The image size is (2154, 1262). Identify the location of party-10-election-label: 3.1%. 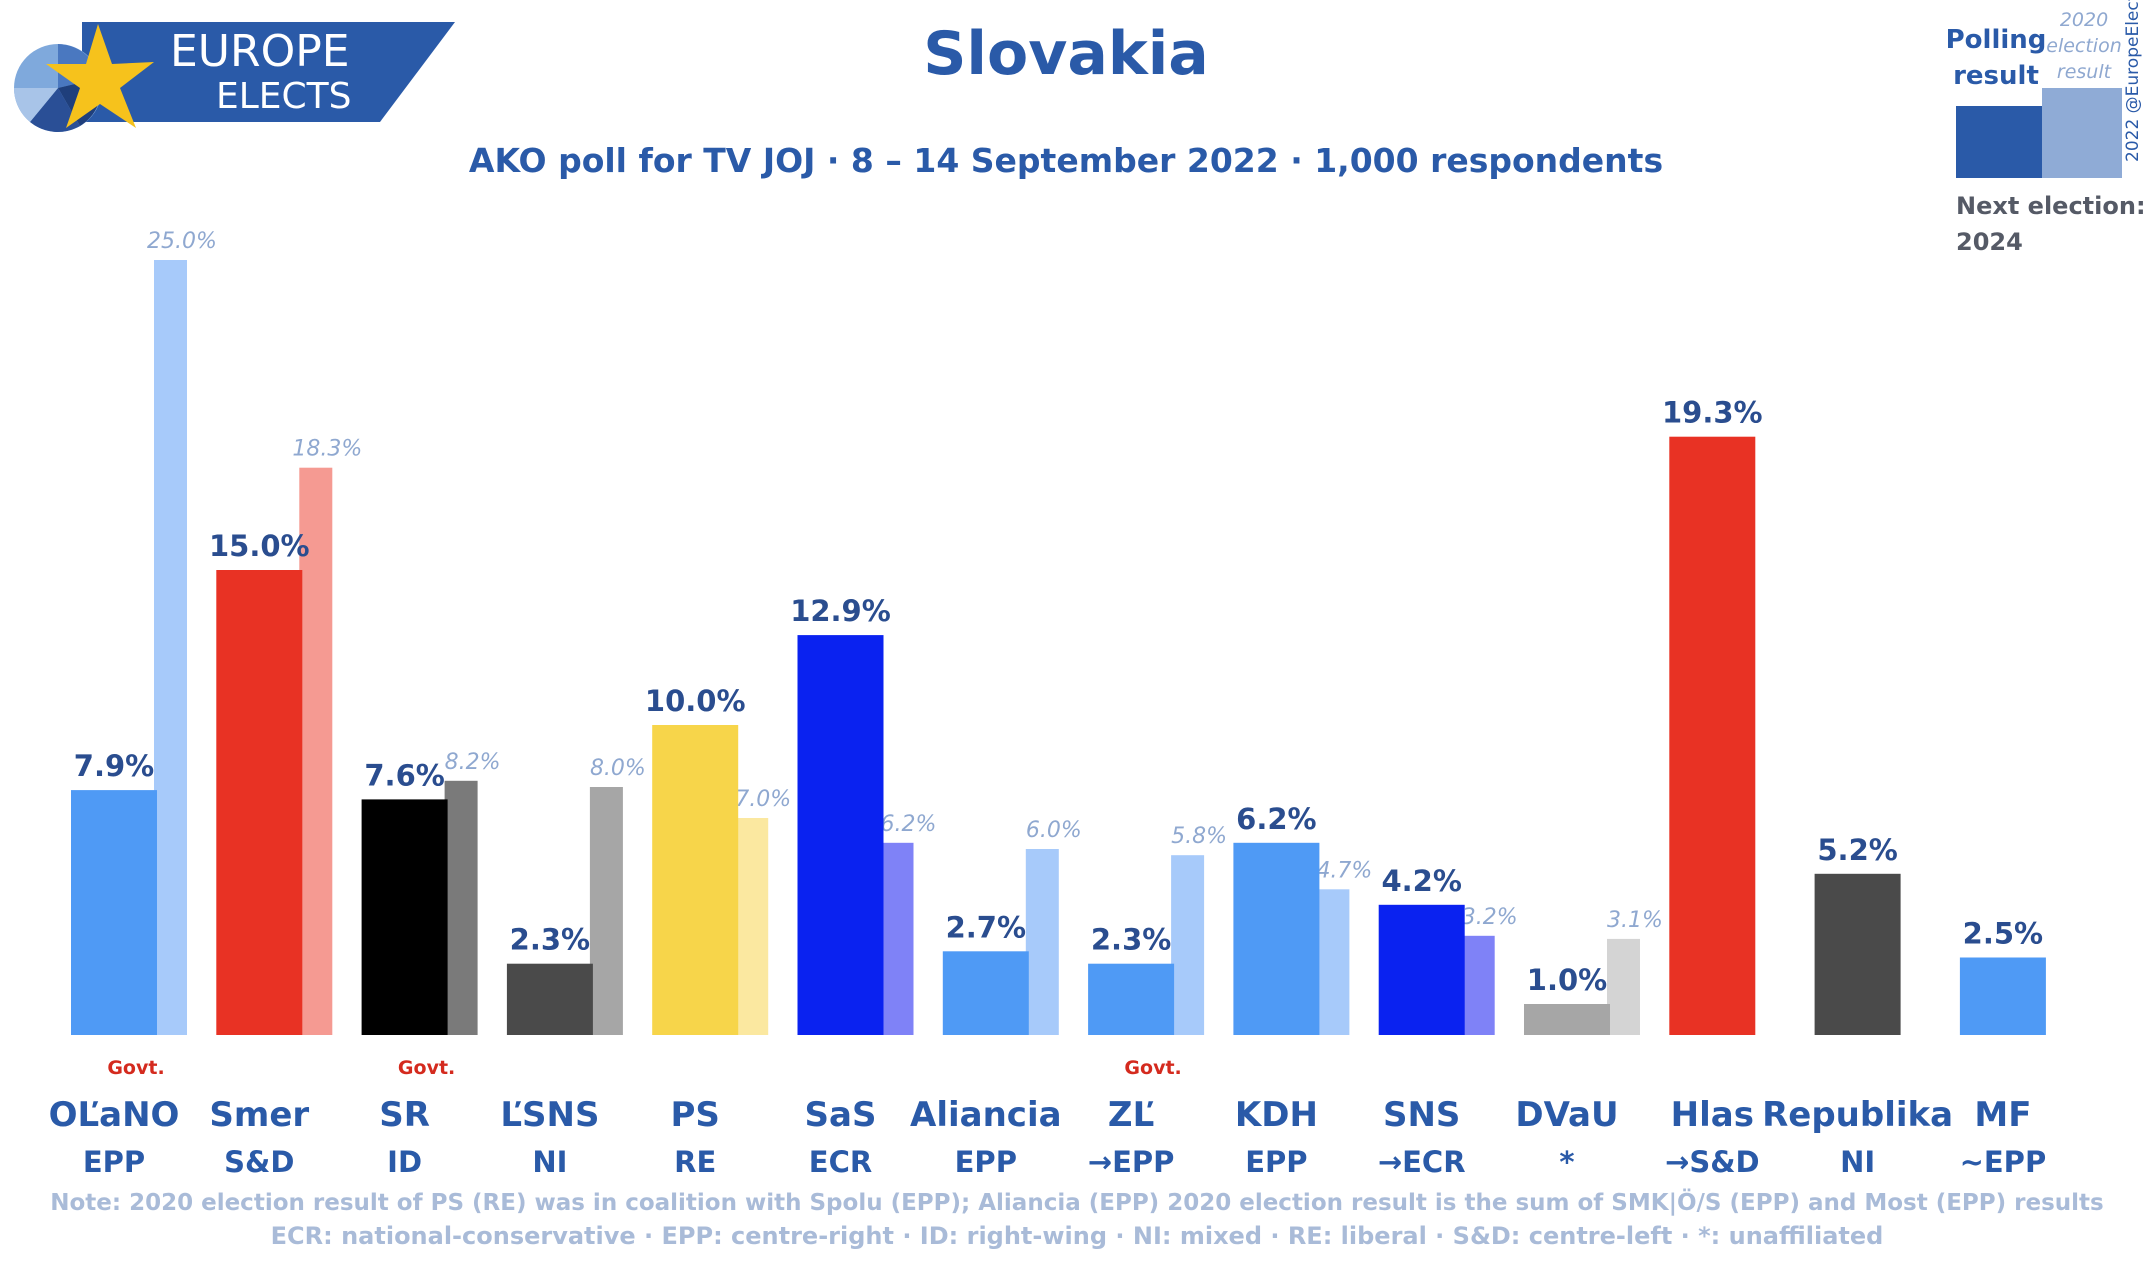
(1635, 920).